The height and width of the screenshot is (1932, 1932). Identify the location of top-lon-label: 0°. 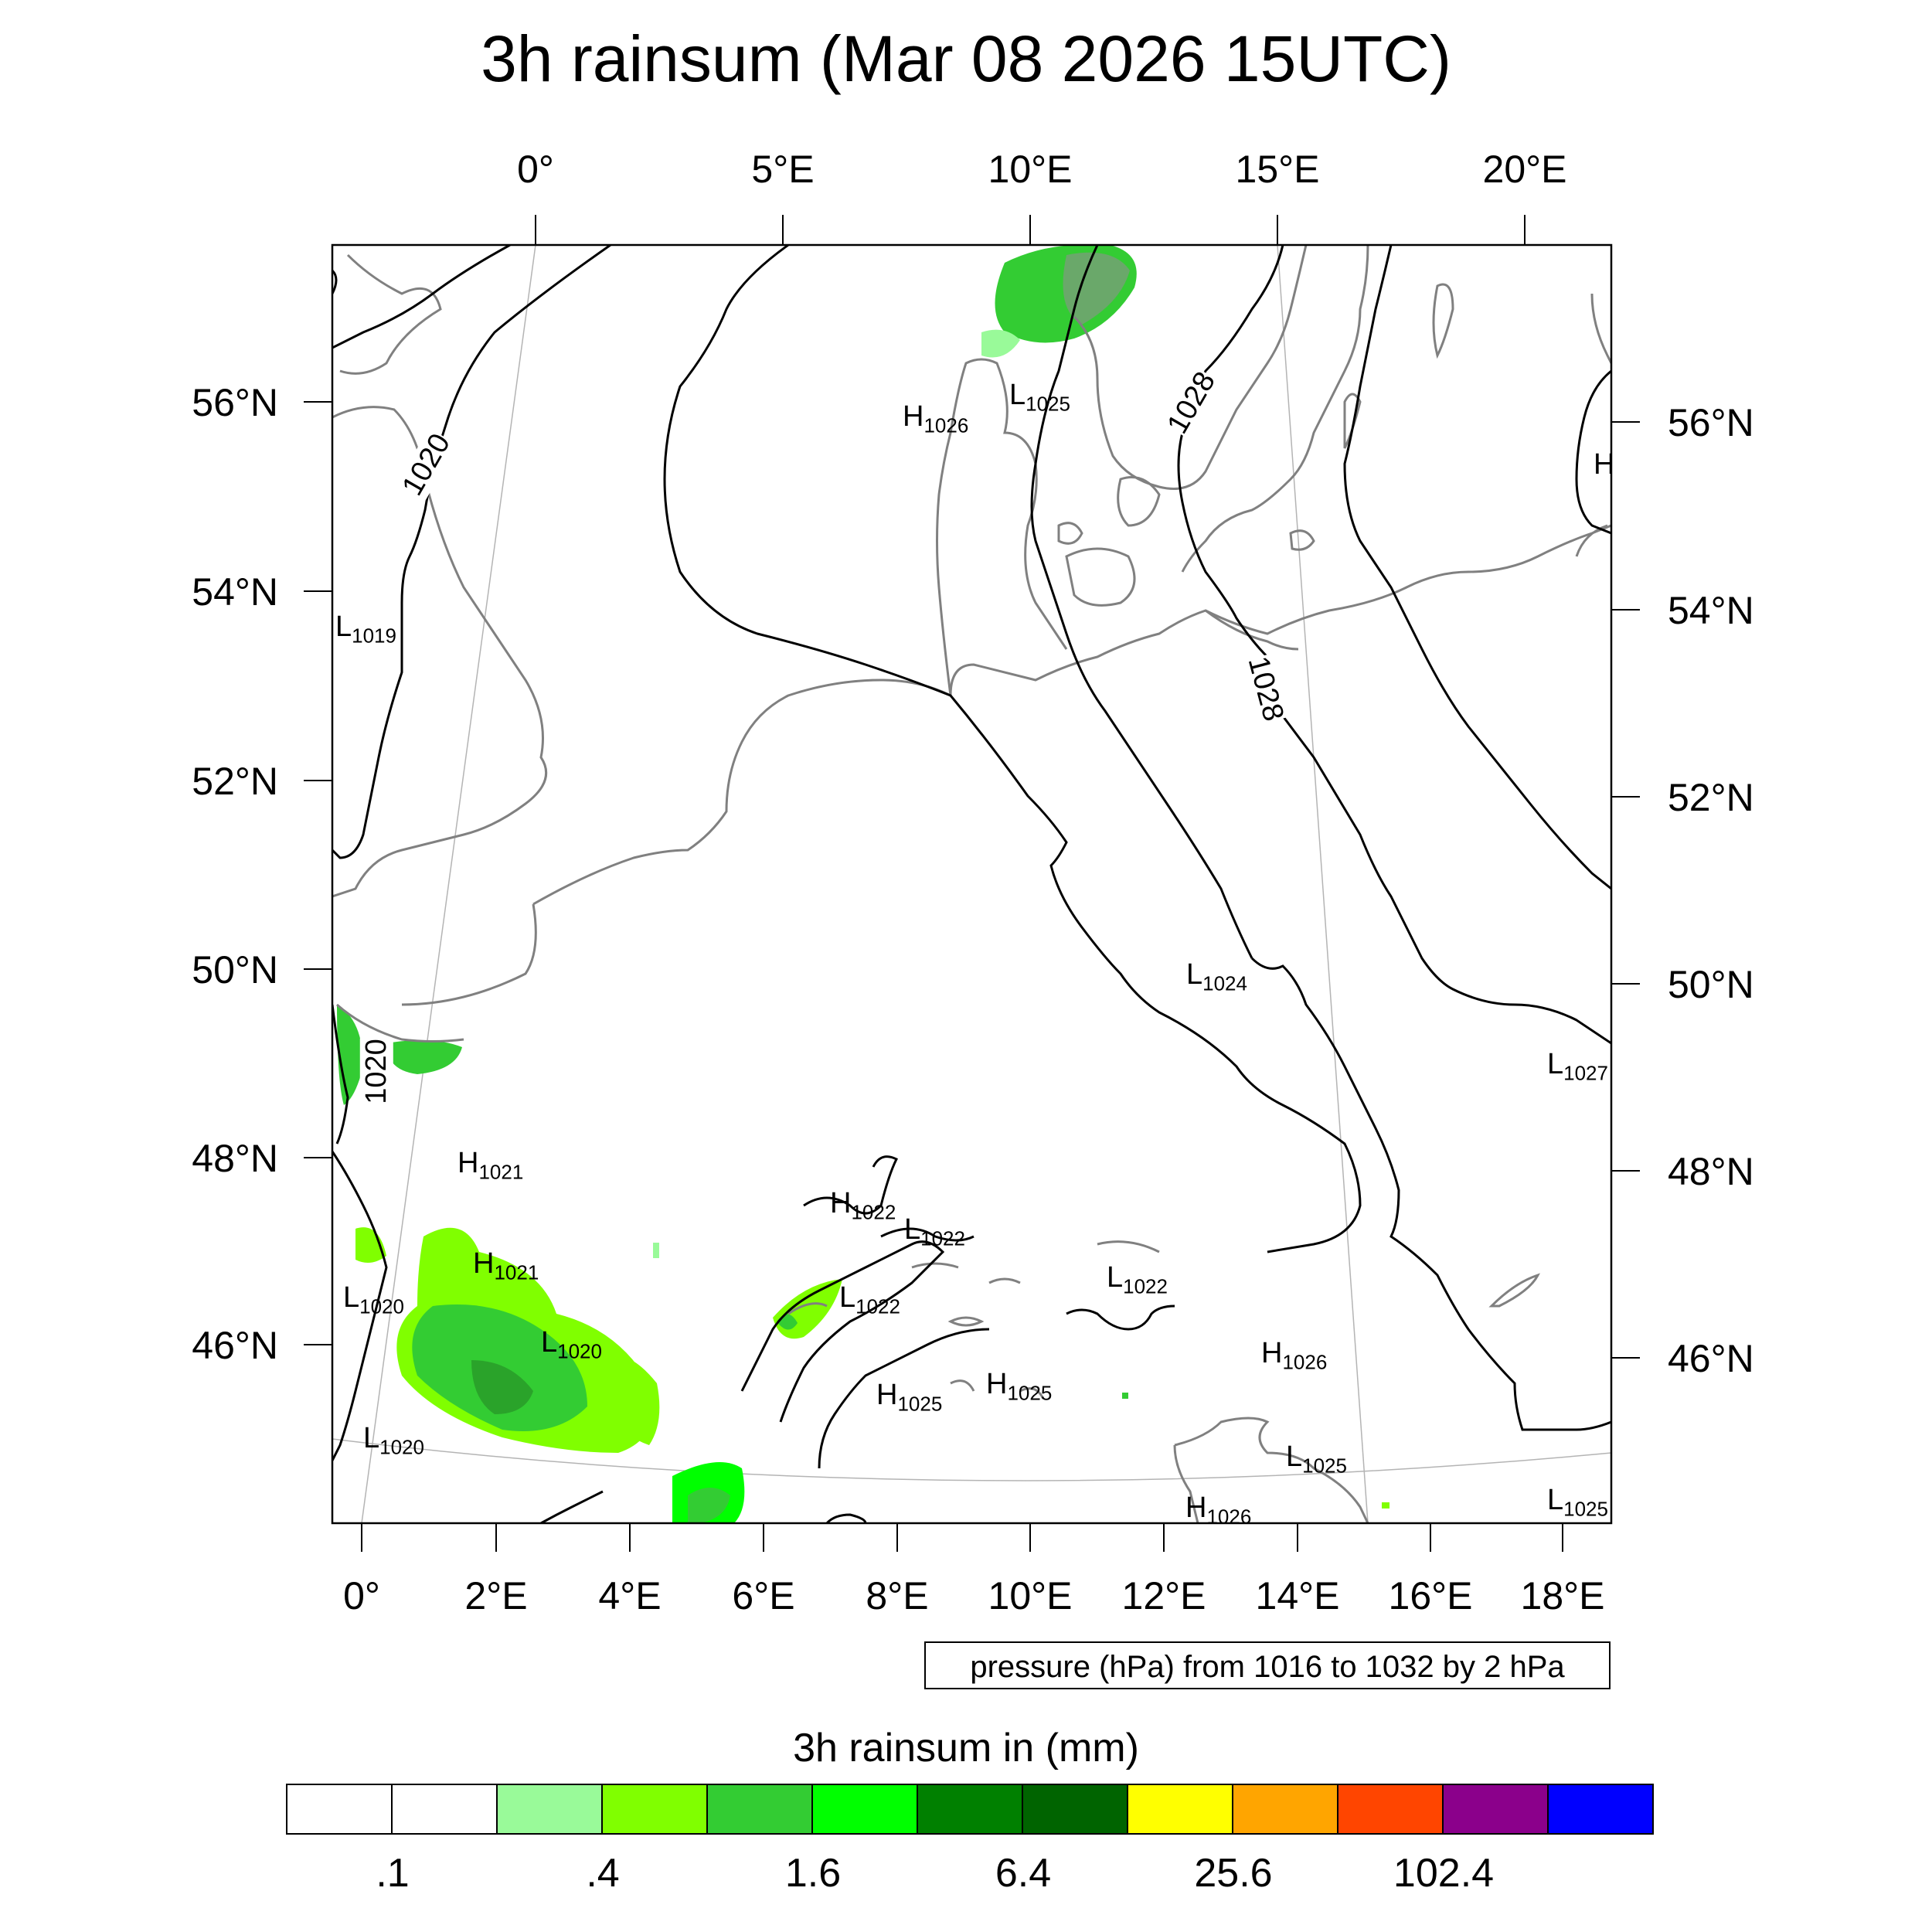
(535, 169).